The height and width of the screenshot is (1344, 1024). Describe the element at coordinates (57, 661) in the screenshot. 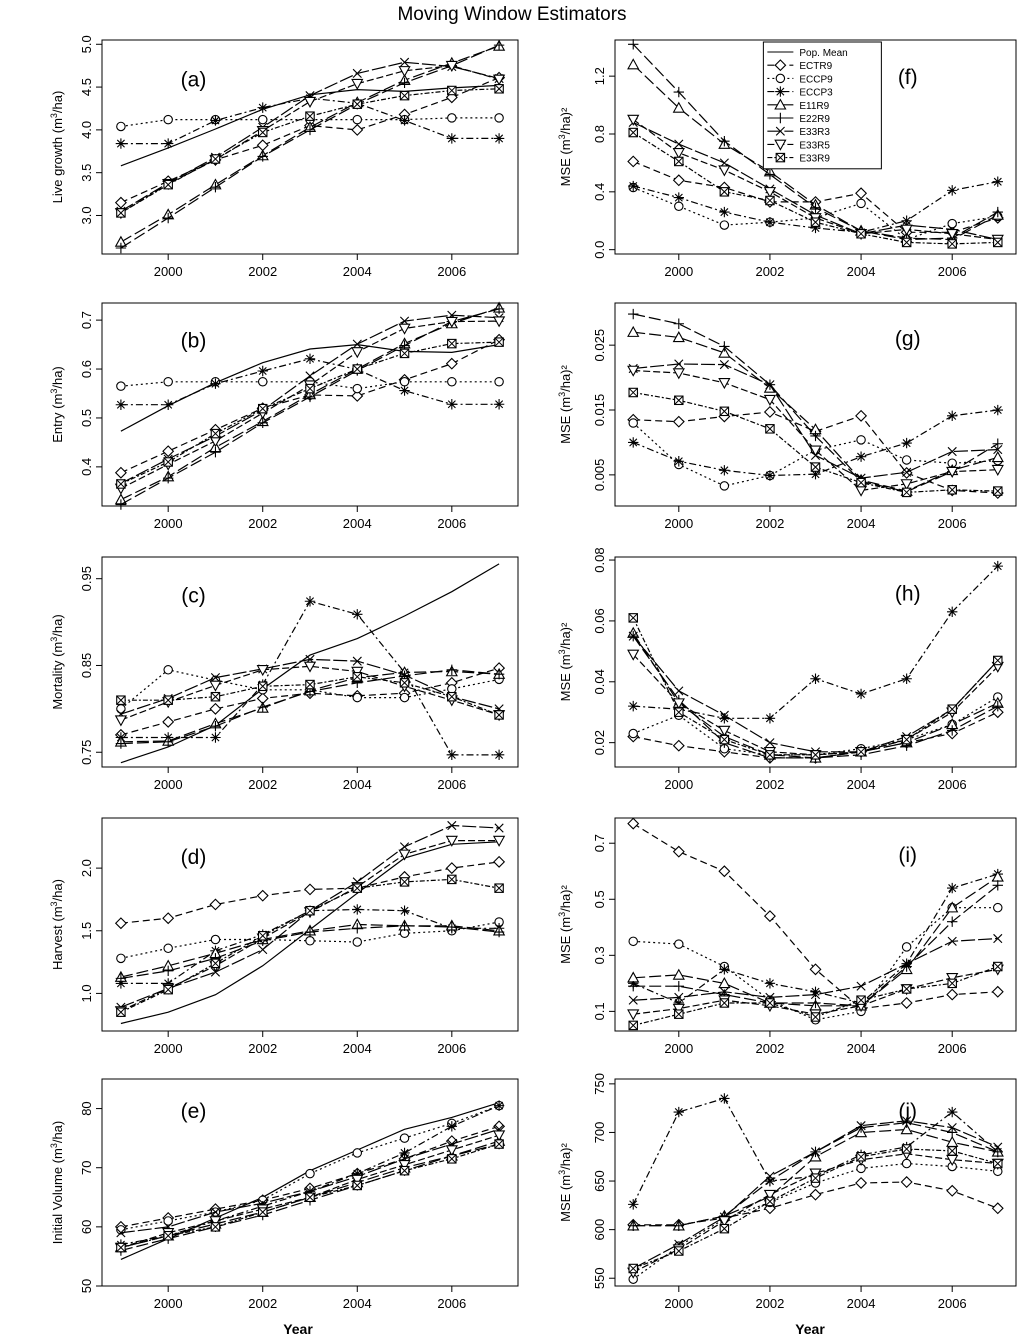

I see `y-axis-label: Mortality (m3/ha)` at that location.